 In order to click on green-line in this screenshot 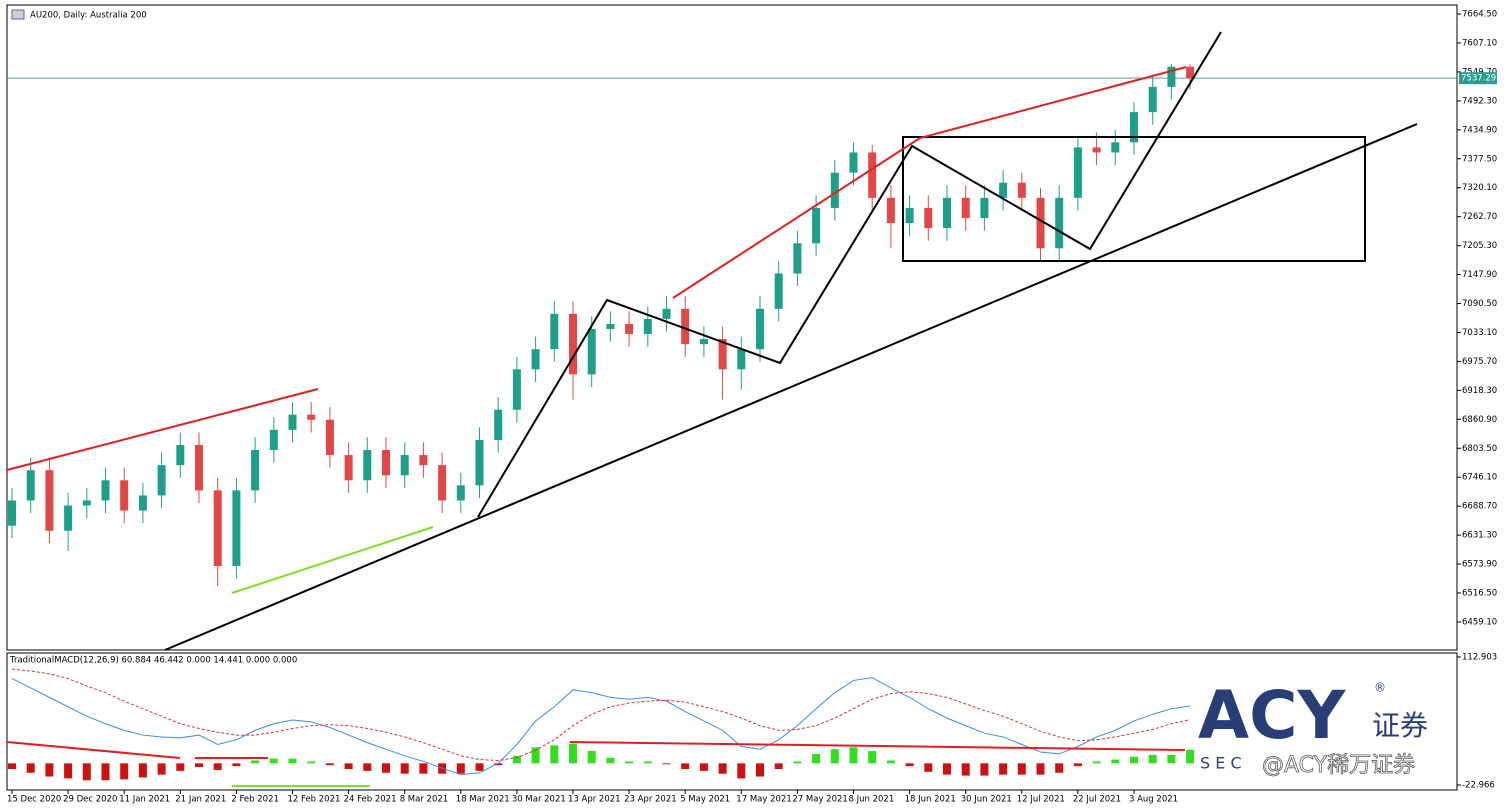, I will do `click(332, 560)`.